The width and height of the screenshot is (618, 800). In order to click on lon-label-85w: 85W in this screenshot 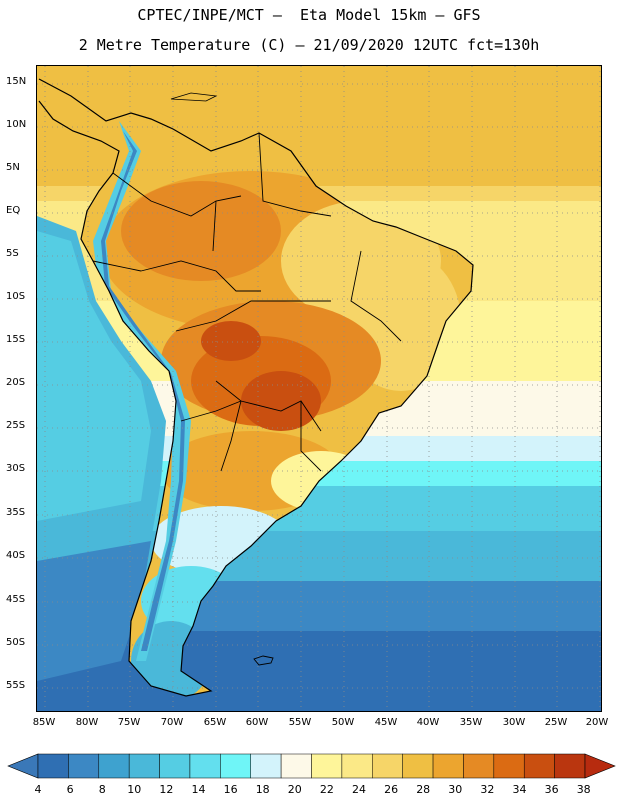, I will do `click(44, 722)`.